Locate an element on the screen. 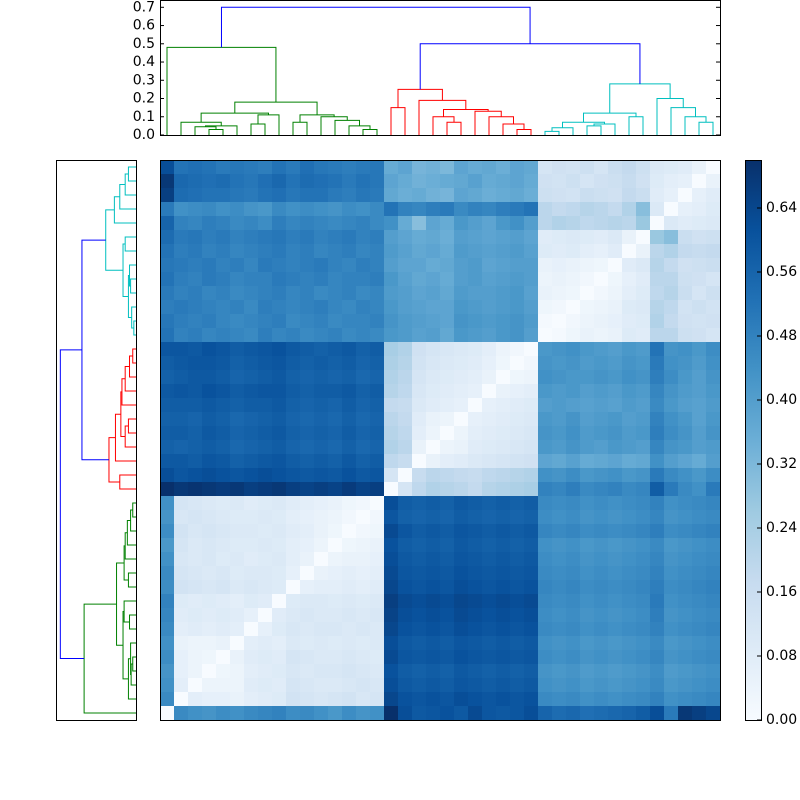  top-dendrogram-frame is located at coordinates (440, 68).